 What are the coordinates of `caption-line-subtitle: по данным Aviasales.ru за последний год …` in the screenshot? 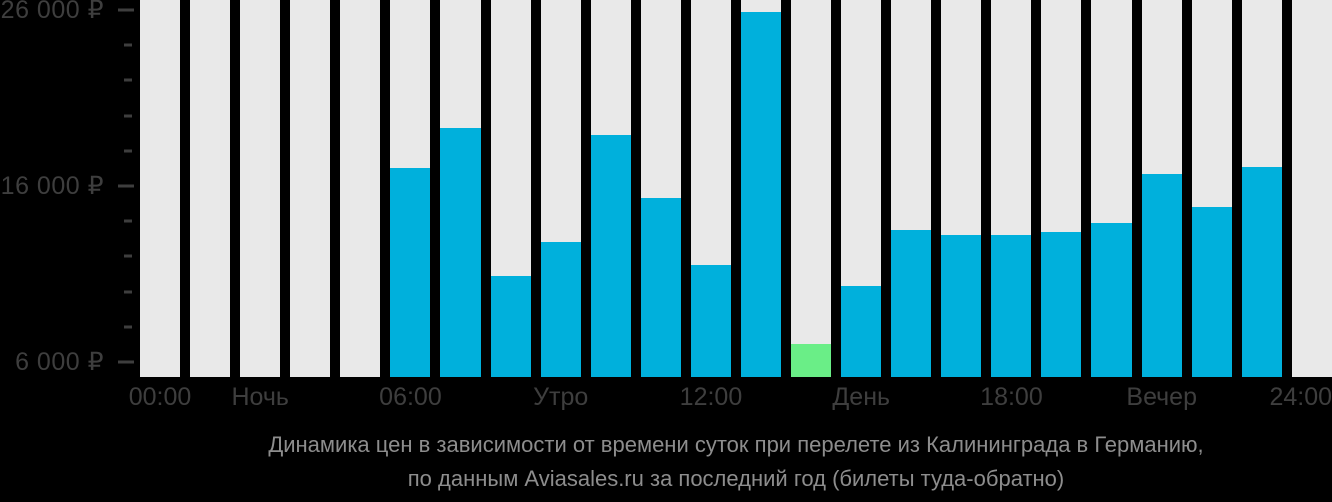 It's located at (736, 478).